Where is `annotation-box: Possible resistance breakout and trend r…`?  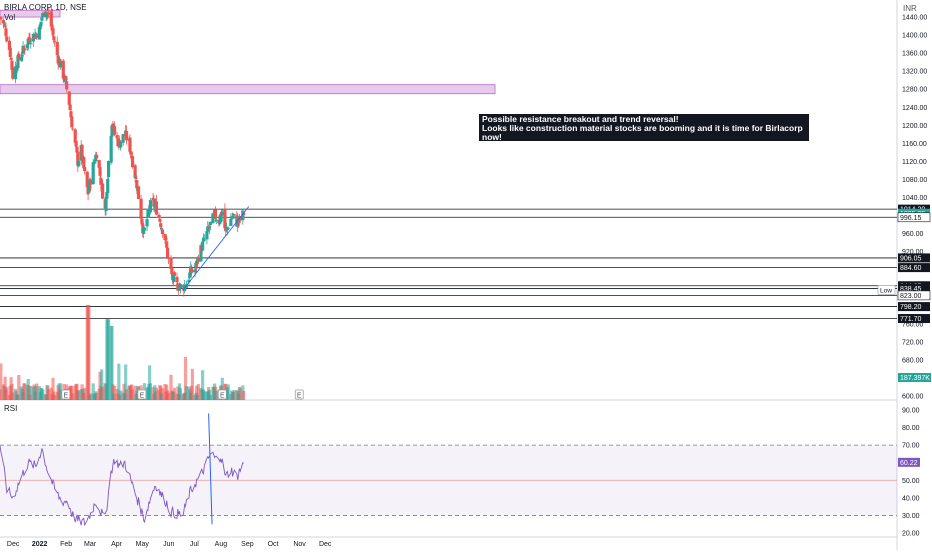 annotation-box: Possible resistance breakout and trend r… is located at coordinates (644, 132).